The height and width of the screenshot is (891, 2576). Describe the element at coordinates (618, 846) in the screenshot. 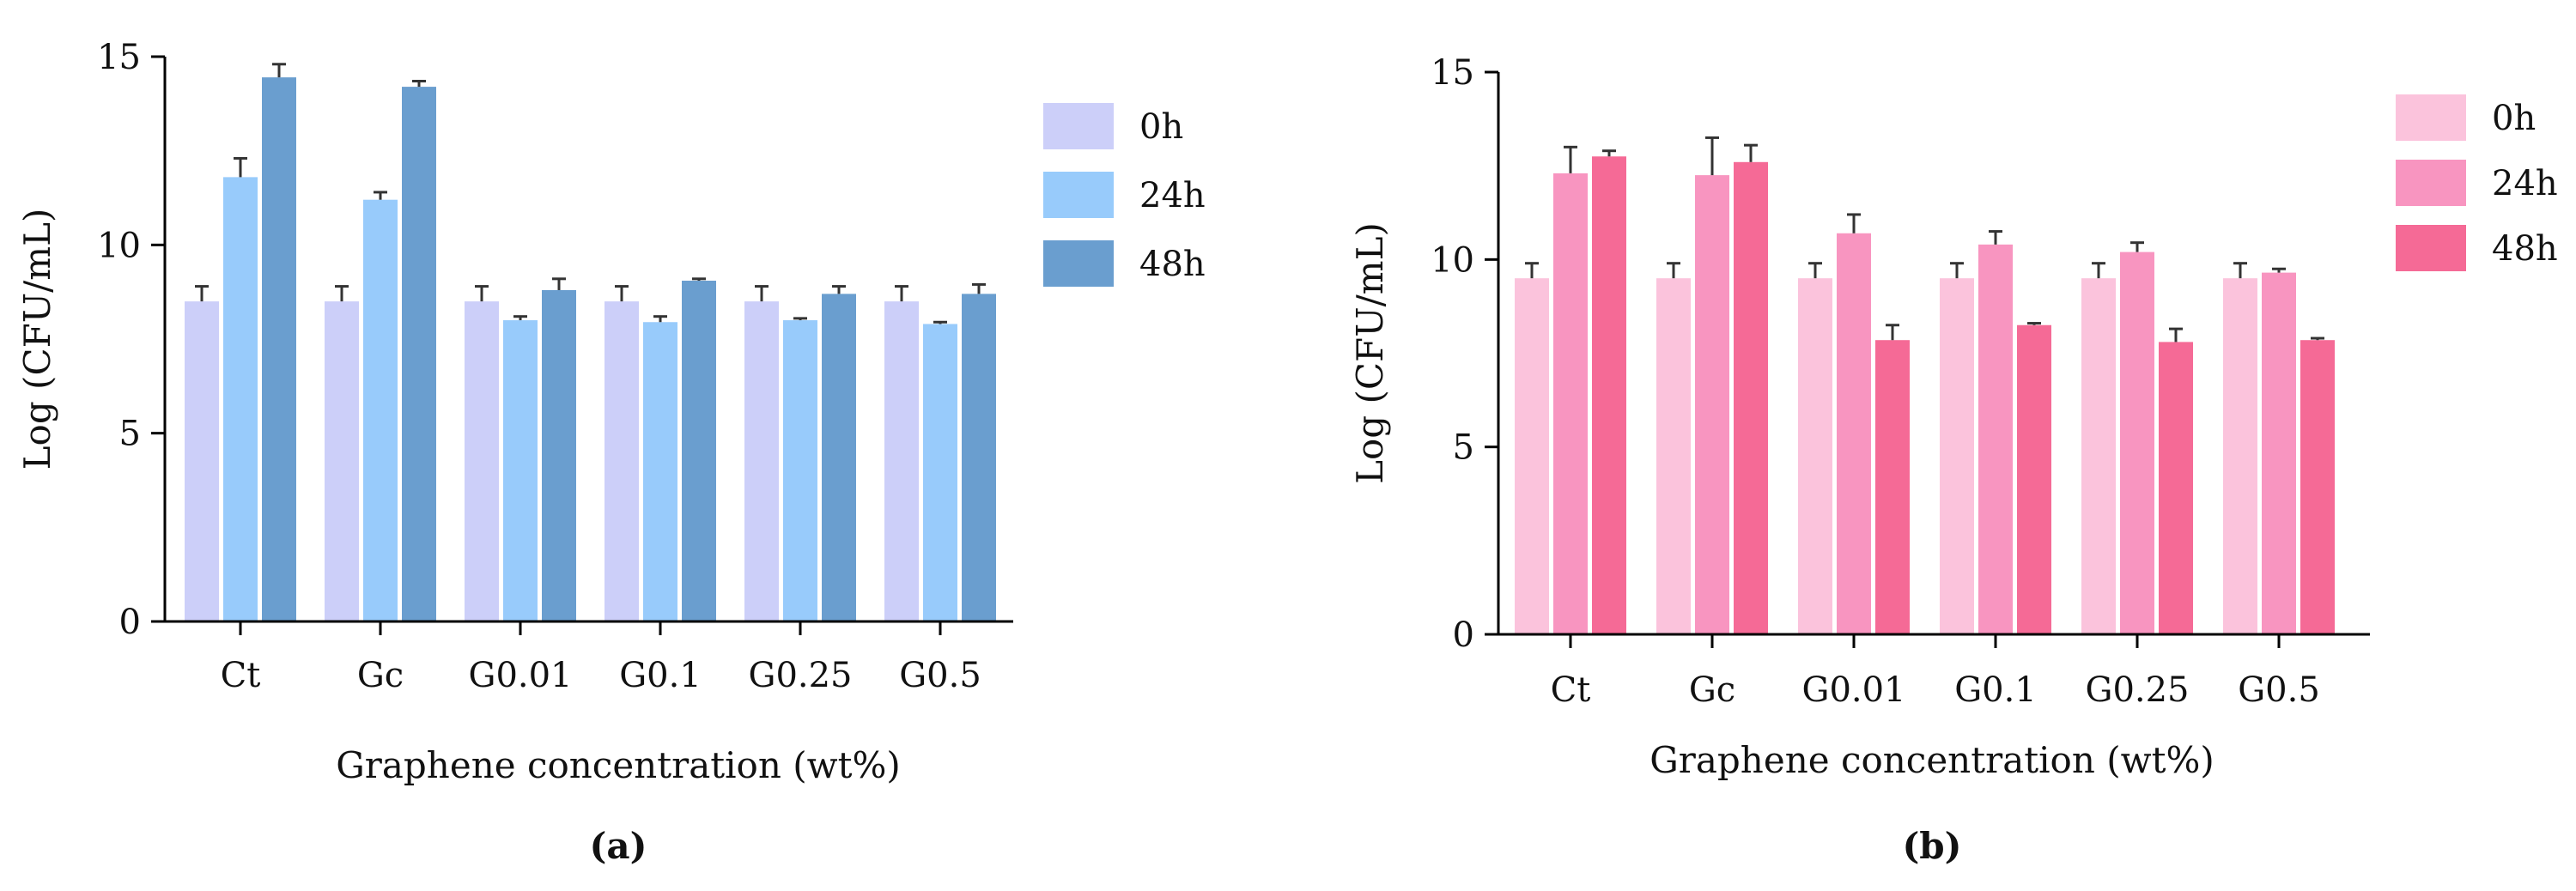

I see `panel-label: (a)` at that location.